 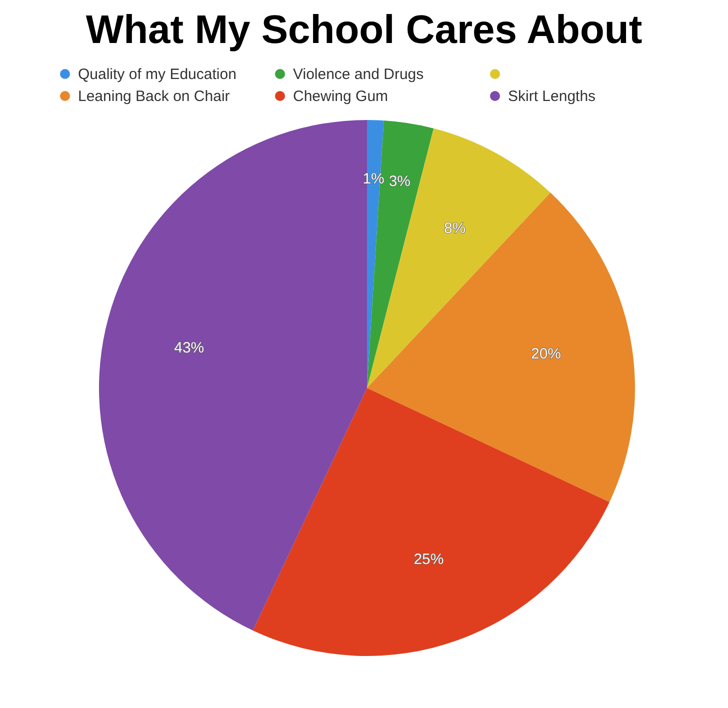 What do you see at coordinates (154, 96) in the screenshot?
I see `legend-label: Leaning Back on Chair` at bounding box center [154, 96].